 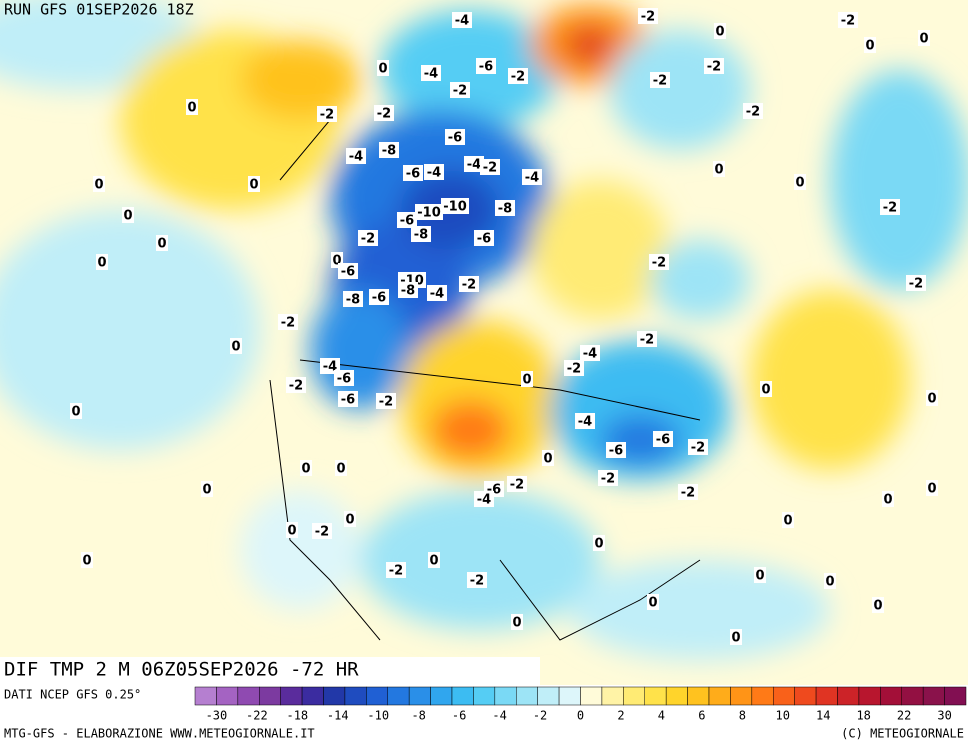 I want to click on copyright: (C) METEOGIORNALE, so click(x=902, y=734).